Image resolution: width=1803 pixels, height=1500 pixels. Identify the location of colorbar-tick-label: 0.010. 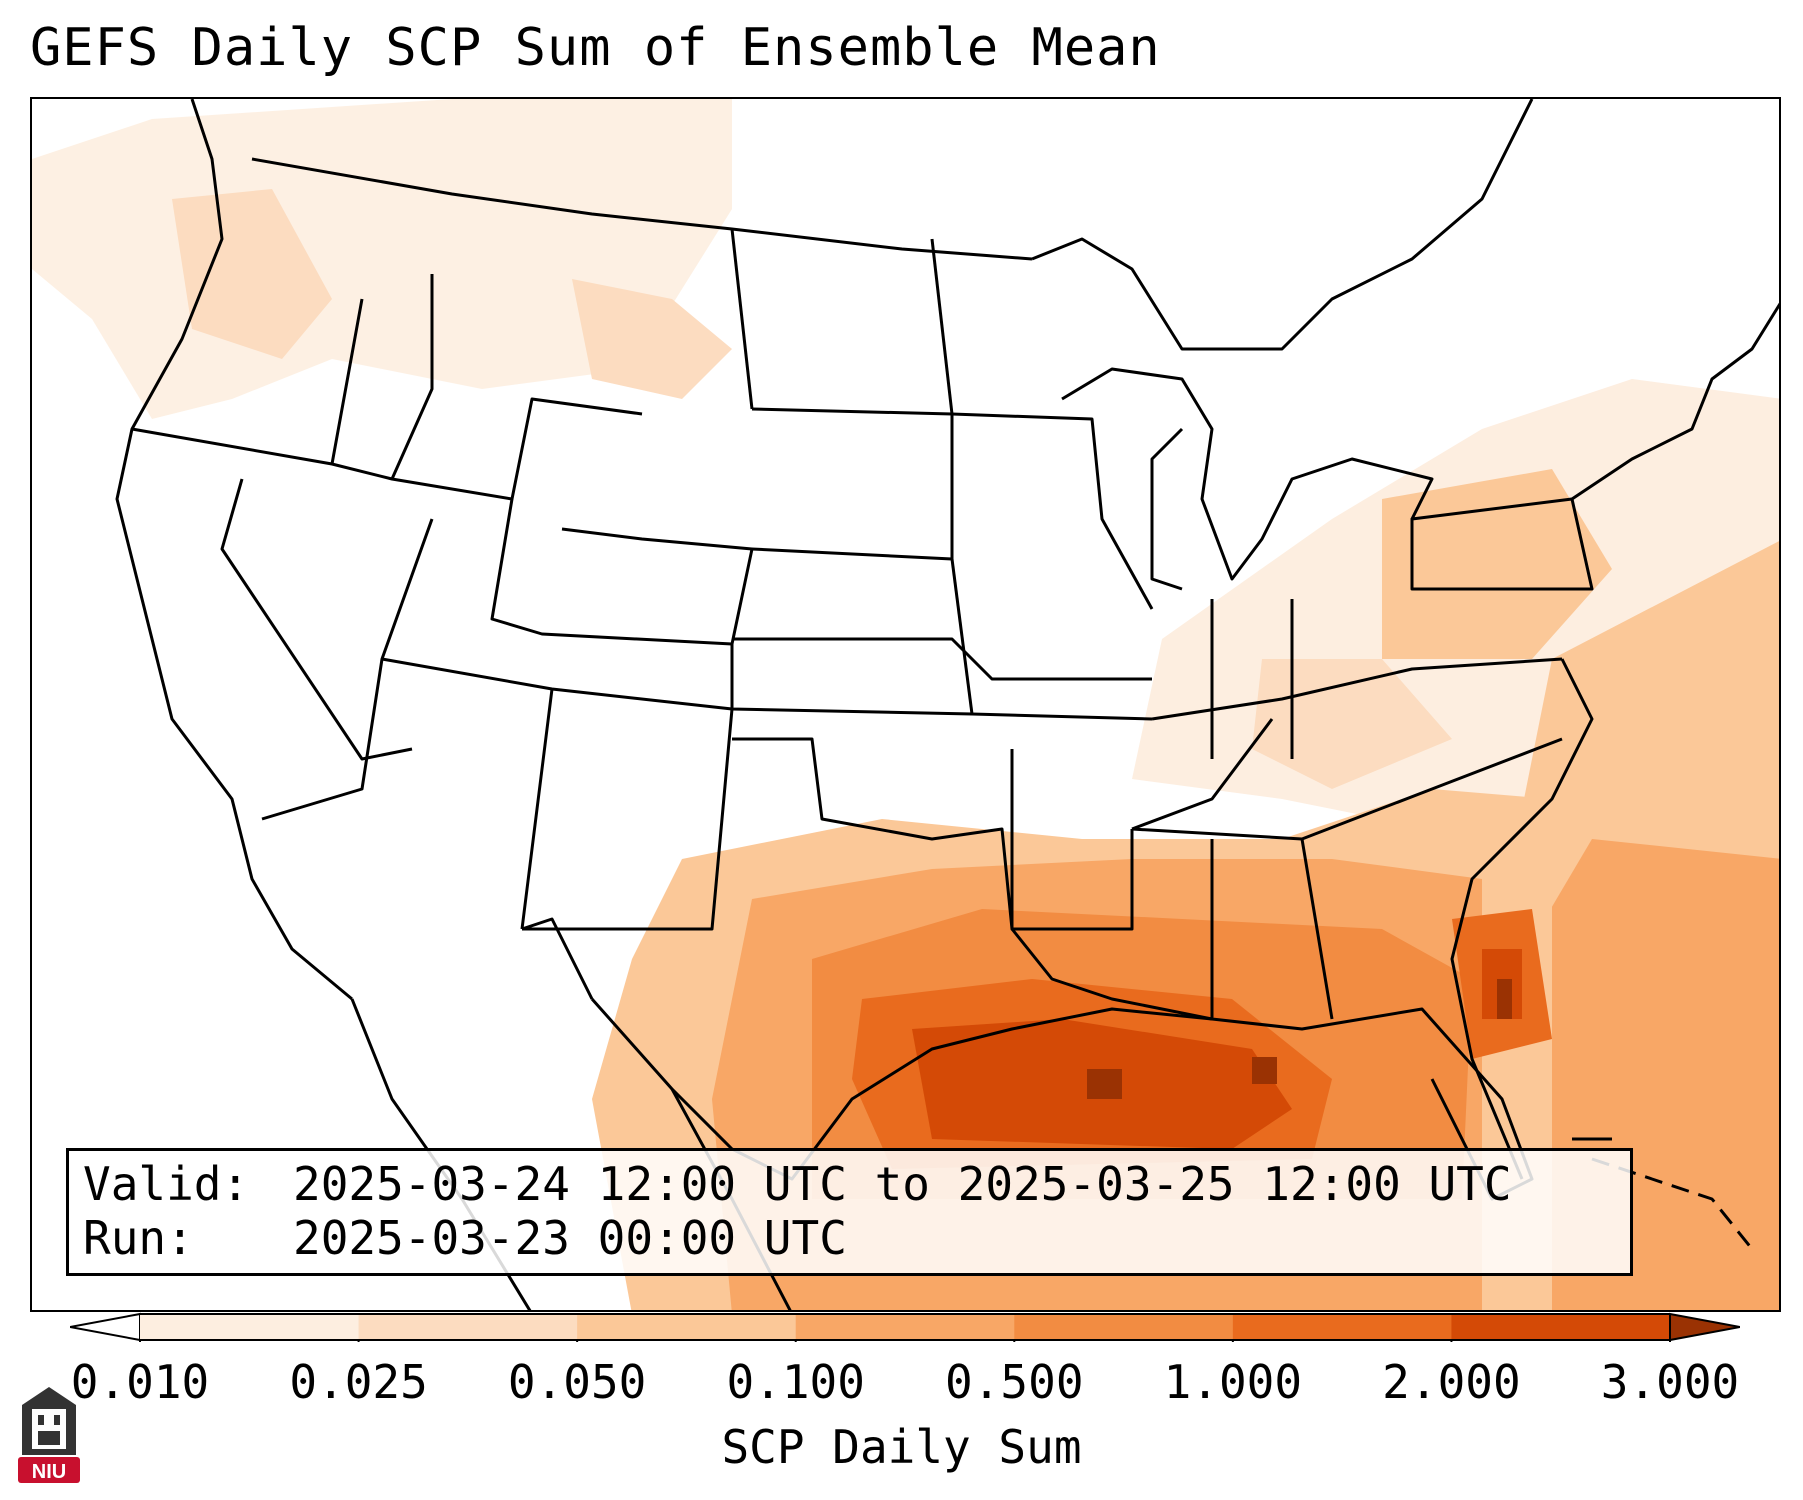
(140, 1382).